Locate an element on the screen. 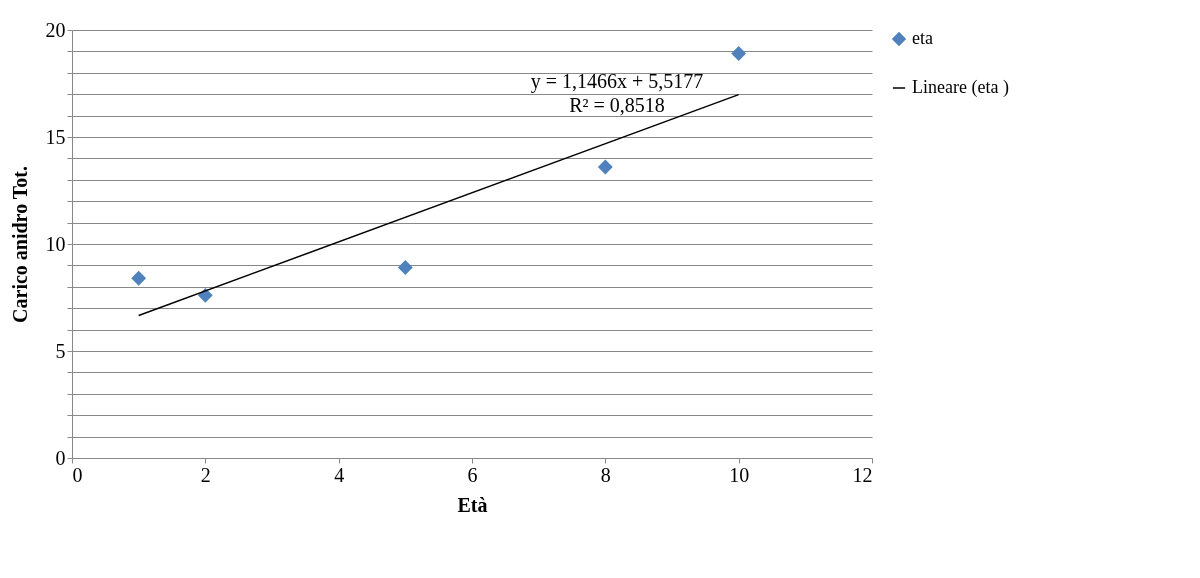  legend-label: Lineare (eta ) is located at coordinates (960, 87).